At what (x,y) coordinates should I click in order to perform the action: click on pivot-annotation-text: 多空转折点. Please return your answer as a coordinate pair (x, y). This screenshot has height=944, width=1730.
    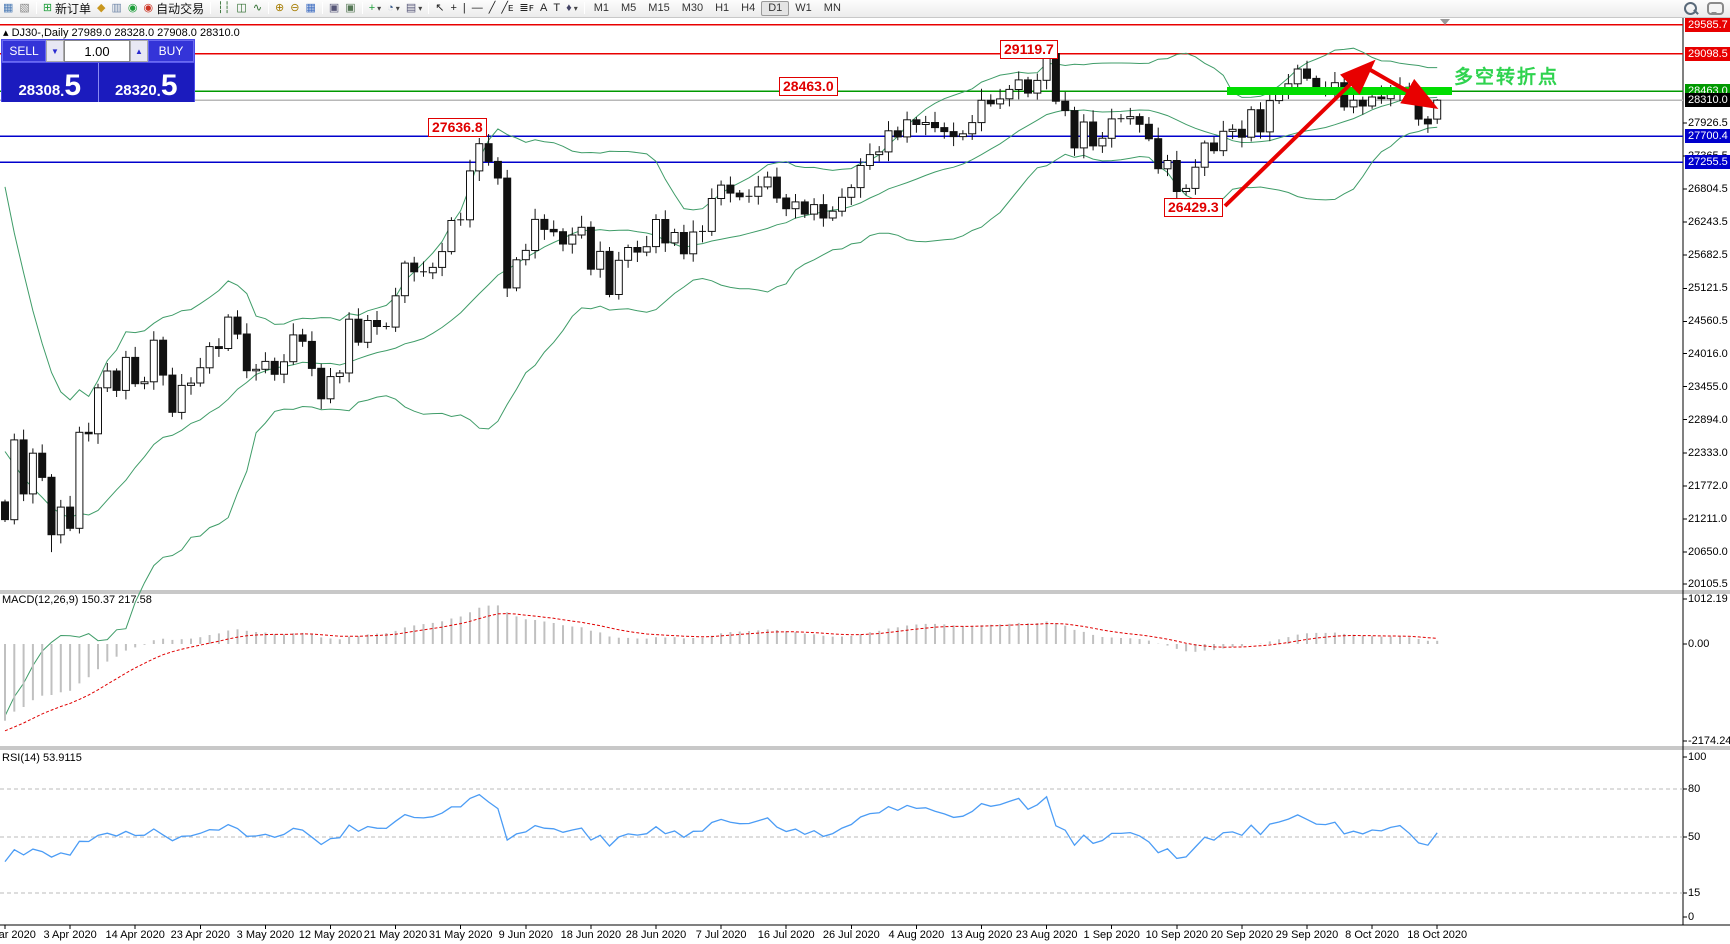
    Looking at the image, I should click on (1507, 77).